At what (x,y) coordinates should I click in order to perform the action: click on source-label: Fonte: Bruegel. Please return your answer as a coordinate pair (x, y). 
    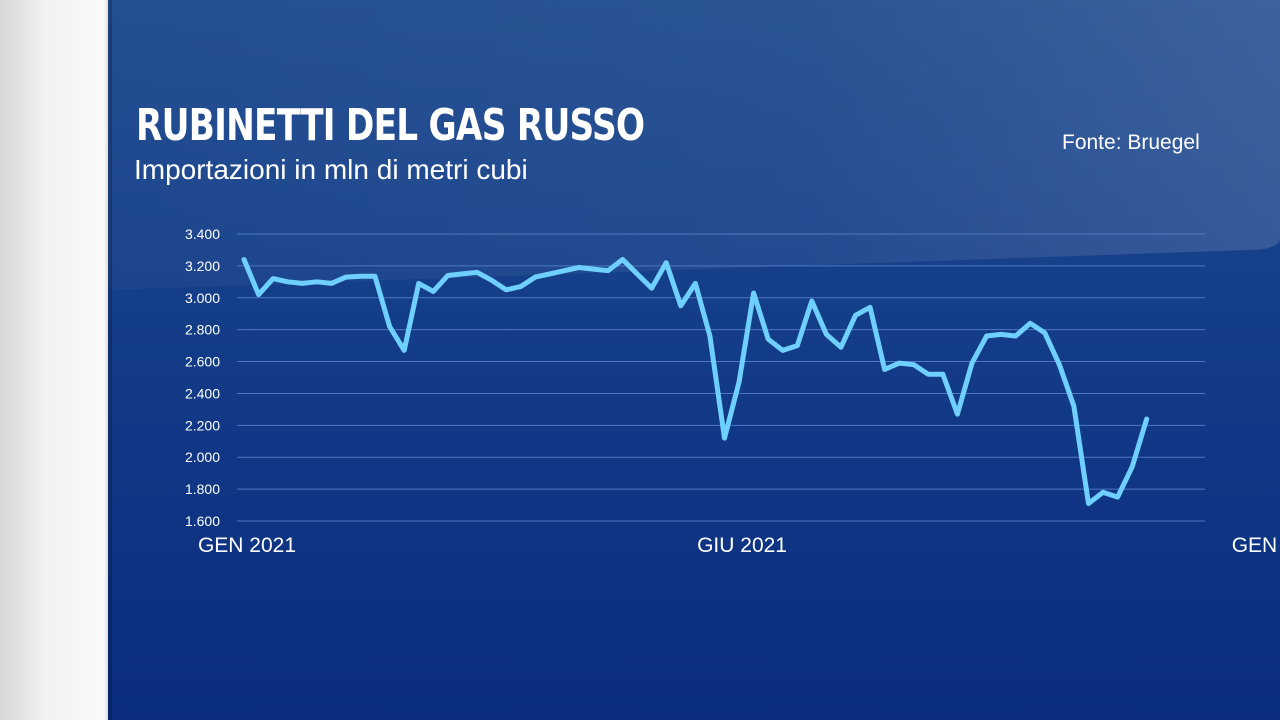
    Looking at the image, I should click on (1131, 142).